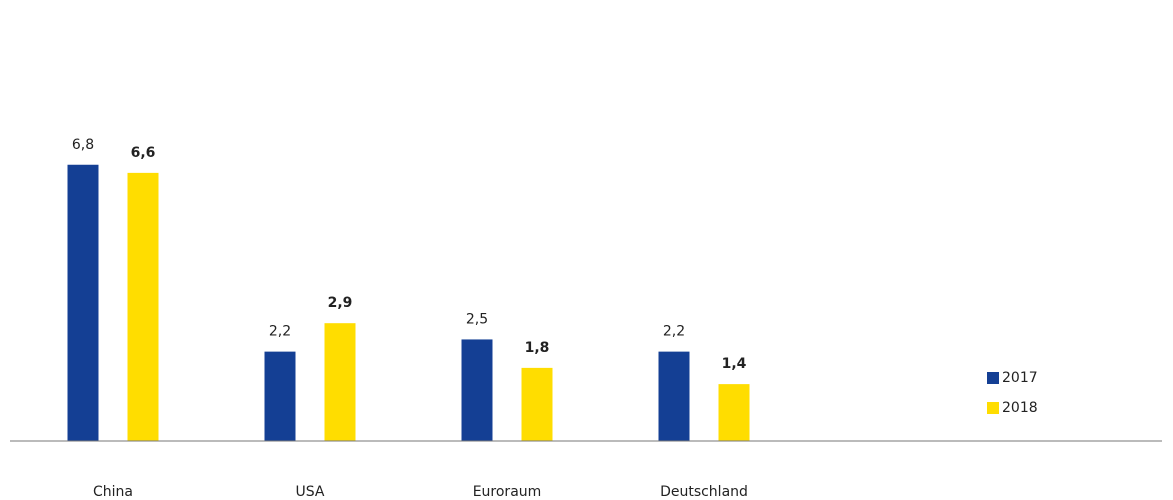 The image size is (1173, 500). Describe the element at coordinates (310, 492) in the screenshot. I see `x-tick-label: USA` at that location.